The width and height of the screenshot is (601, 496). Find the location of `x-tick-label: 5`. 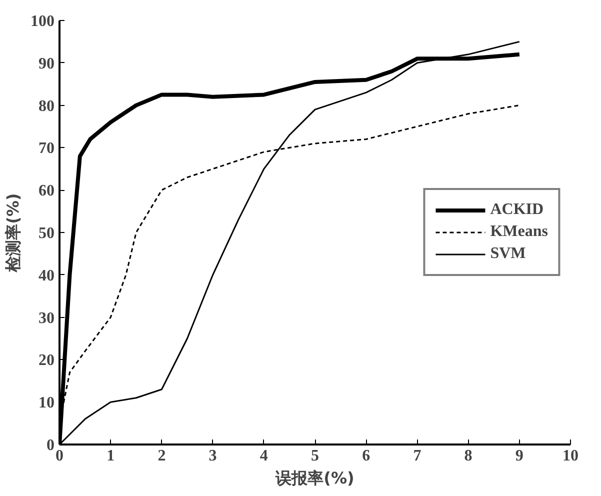

x-tick-label: 5 is located at coordinates (315, 456).